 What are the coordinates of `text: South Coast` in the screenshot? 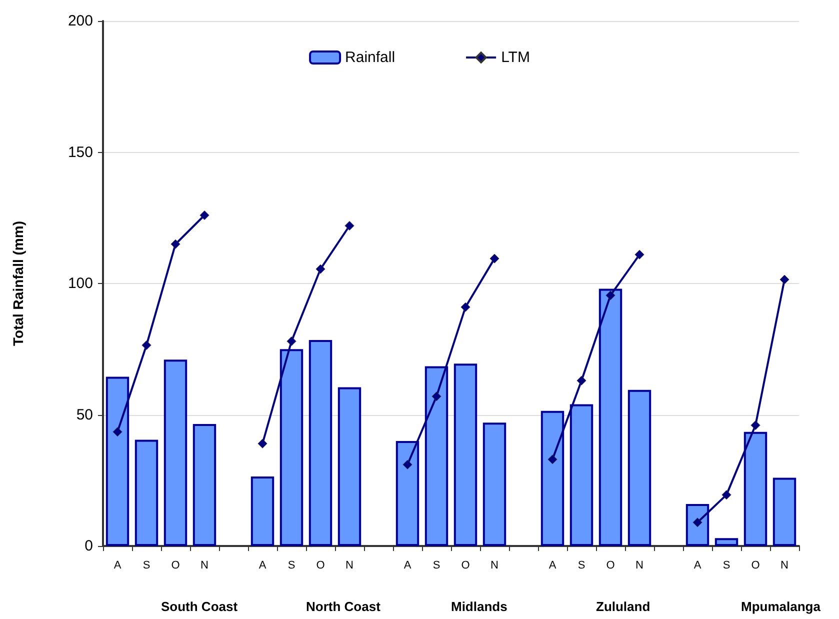 It's located at (199, 606).